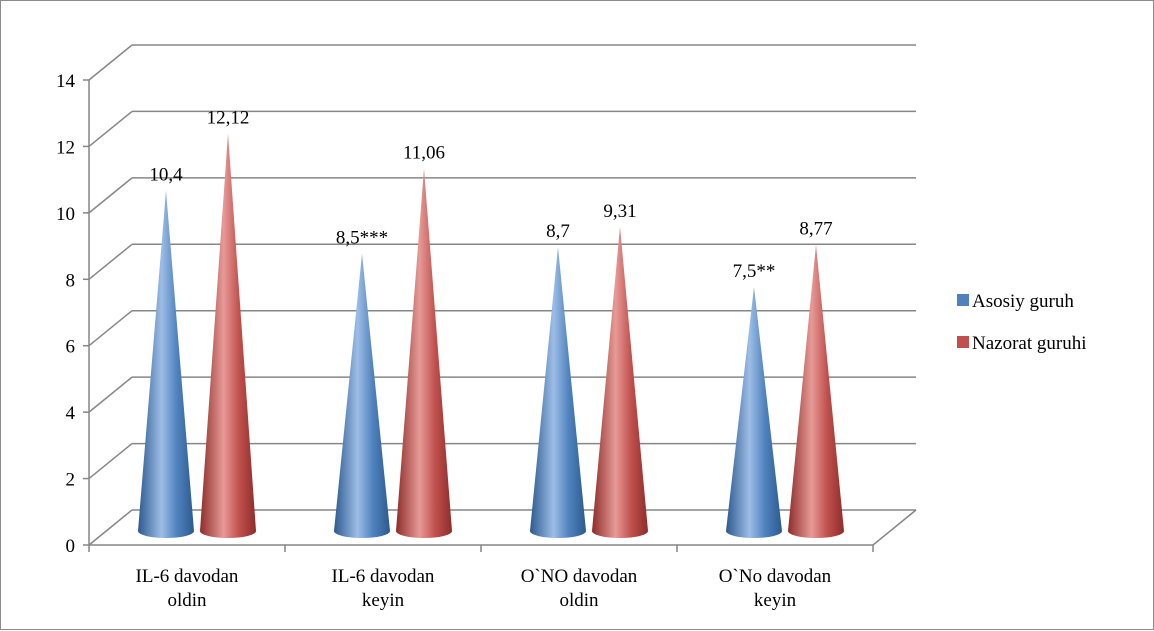 The height and width of the screenshot is (631, 1154). I want to click on data-label: 9,31, so click(619, 211).